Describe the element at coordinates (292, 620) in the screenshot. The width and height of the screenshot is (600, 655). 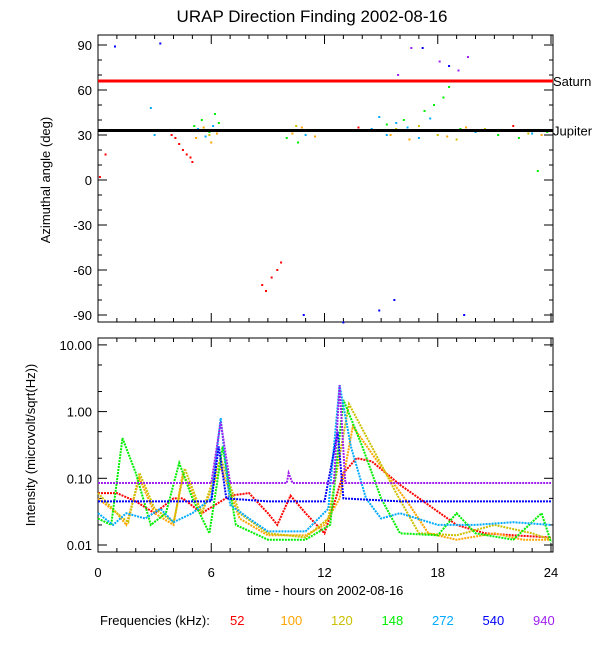
I see `legend-item-100: 100` at that location.